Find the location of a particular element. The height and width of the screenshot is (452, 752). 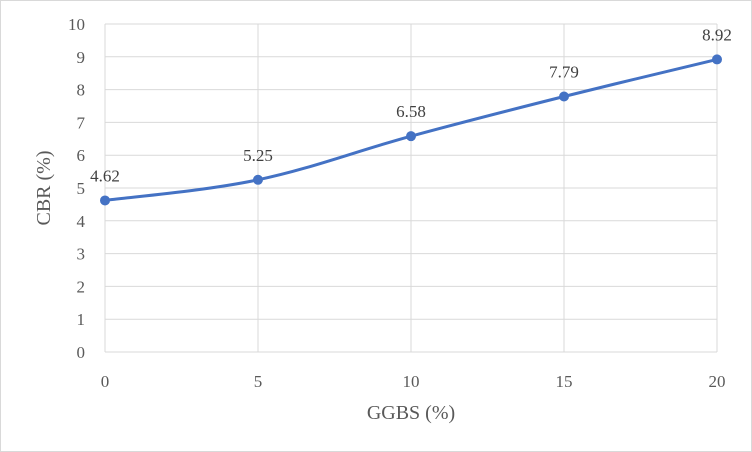

y-tick-label: 1 is located at coordinates (81, 319).